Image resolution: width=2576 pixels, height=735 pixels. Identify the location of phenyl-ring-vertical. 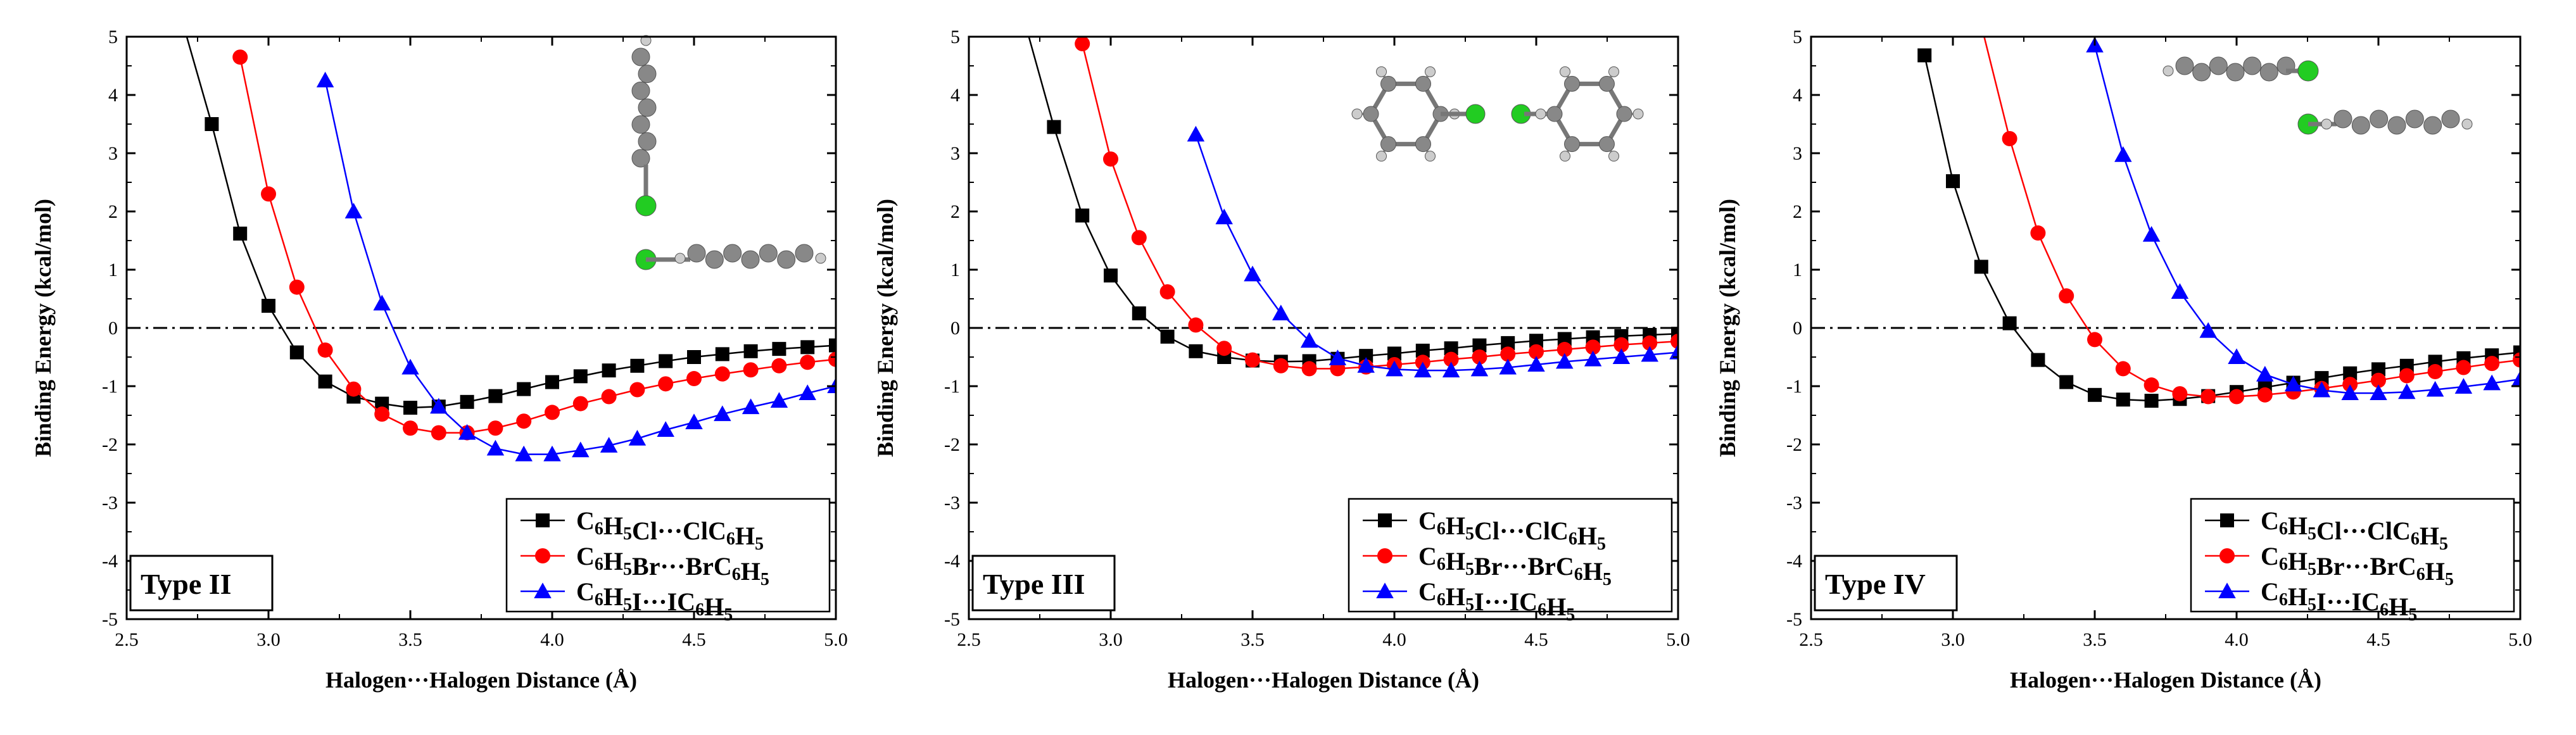
(644, 101).